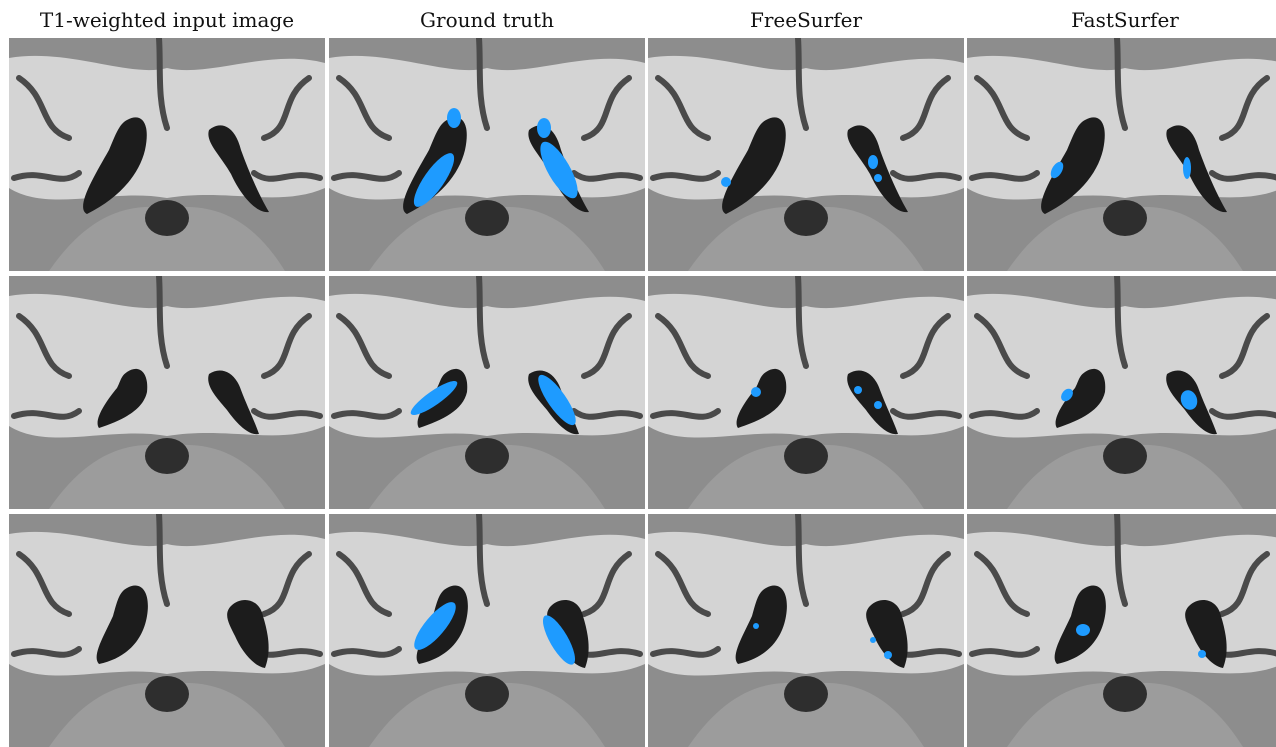 The width and height of the screenshot is (1276, 747). What do you see at coordinates (806, 630) in the screenshot?
I see `mri-panel-r2-c2` at bounding box center [806, 630].